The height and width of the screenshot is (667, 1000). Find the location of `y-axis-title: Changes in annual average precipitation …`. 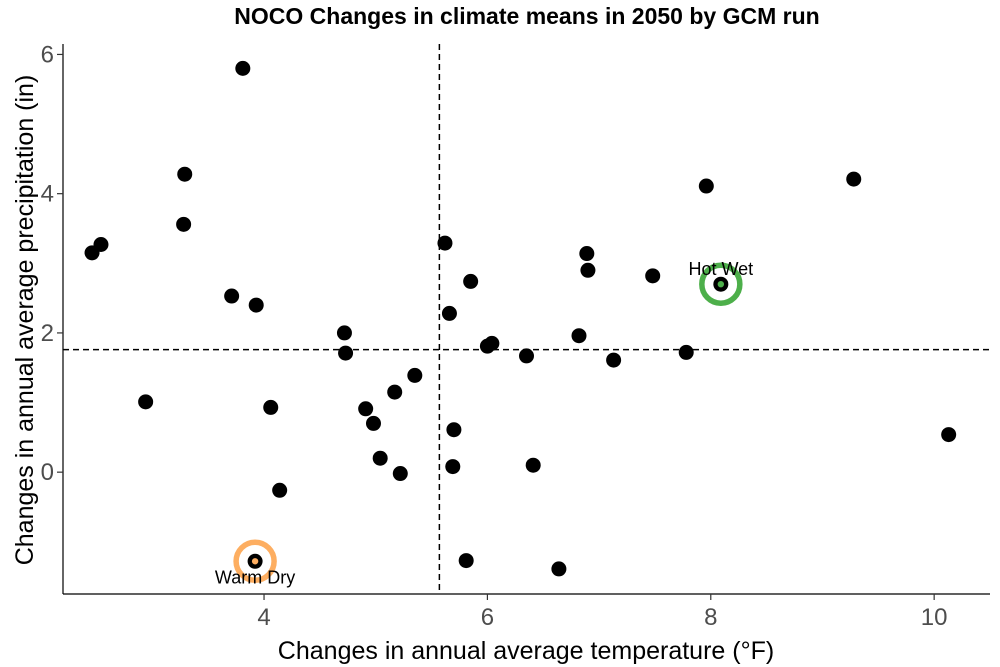

y-axis-title: Changes in annual average precipitation … is located at coordinates (25, 320).